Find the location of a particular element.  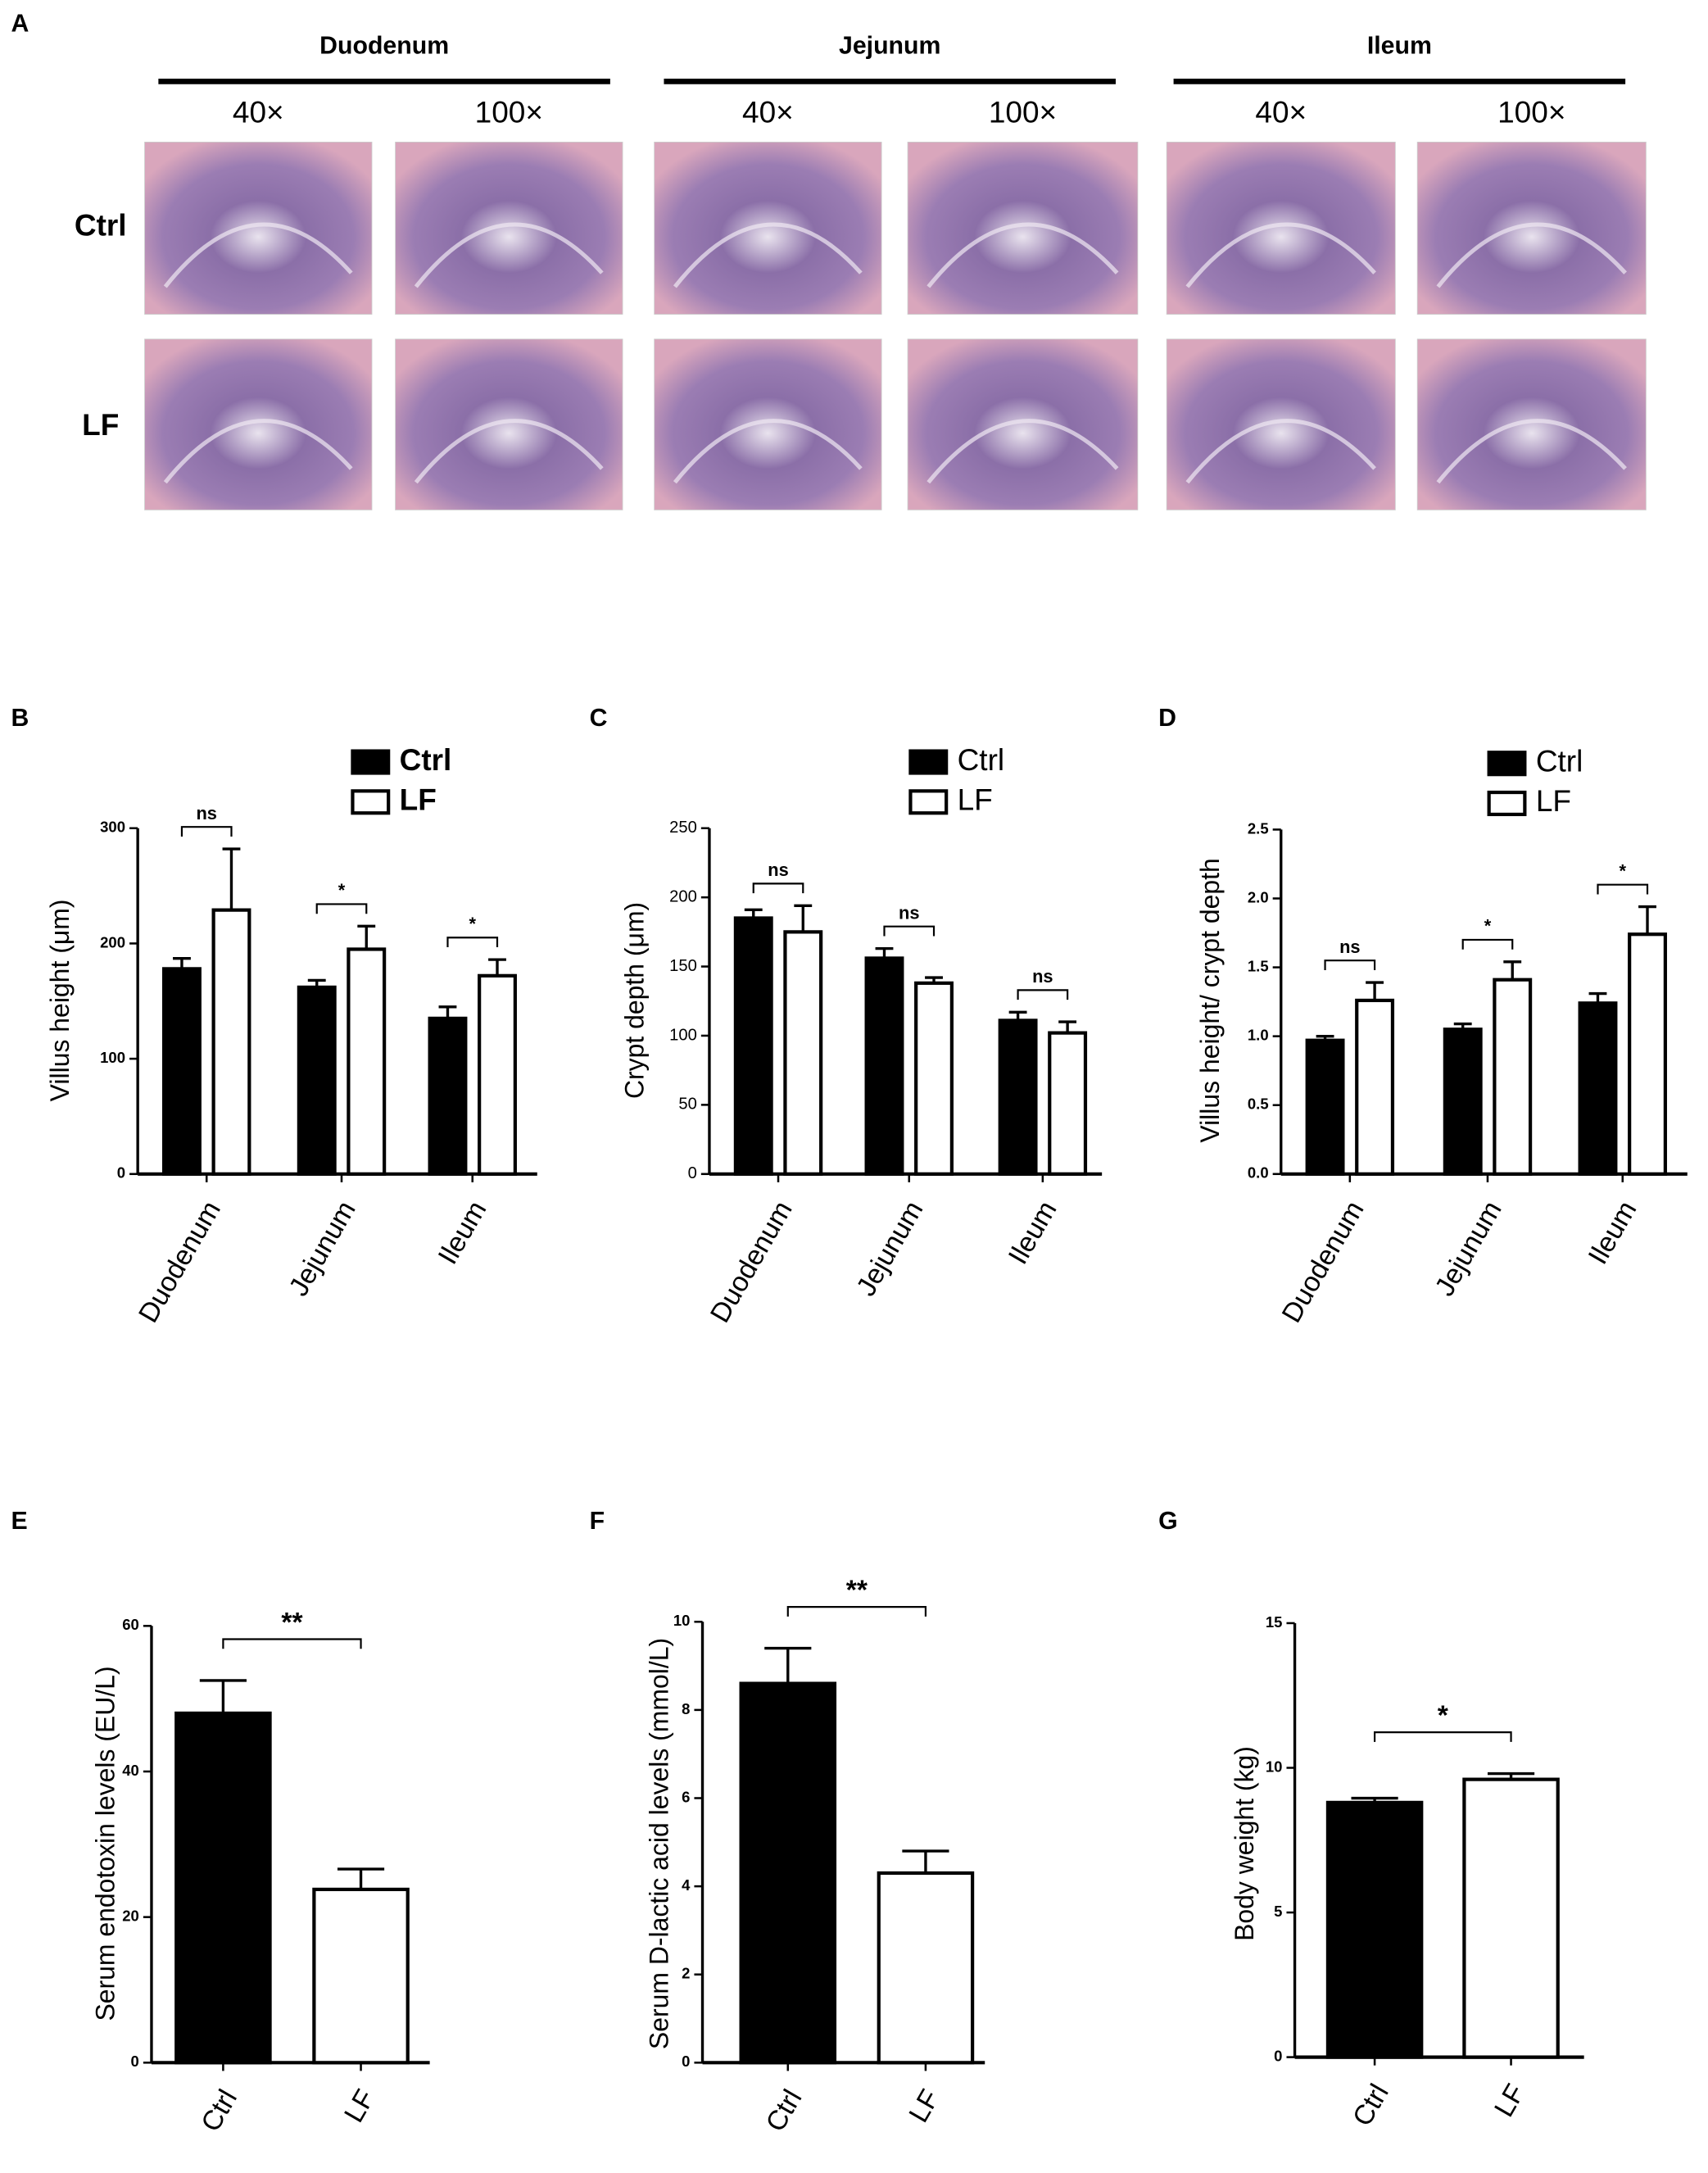

legend-label: LF is located at coordinates (419, 800).